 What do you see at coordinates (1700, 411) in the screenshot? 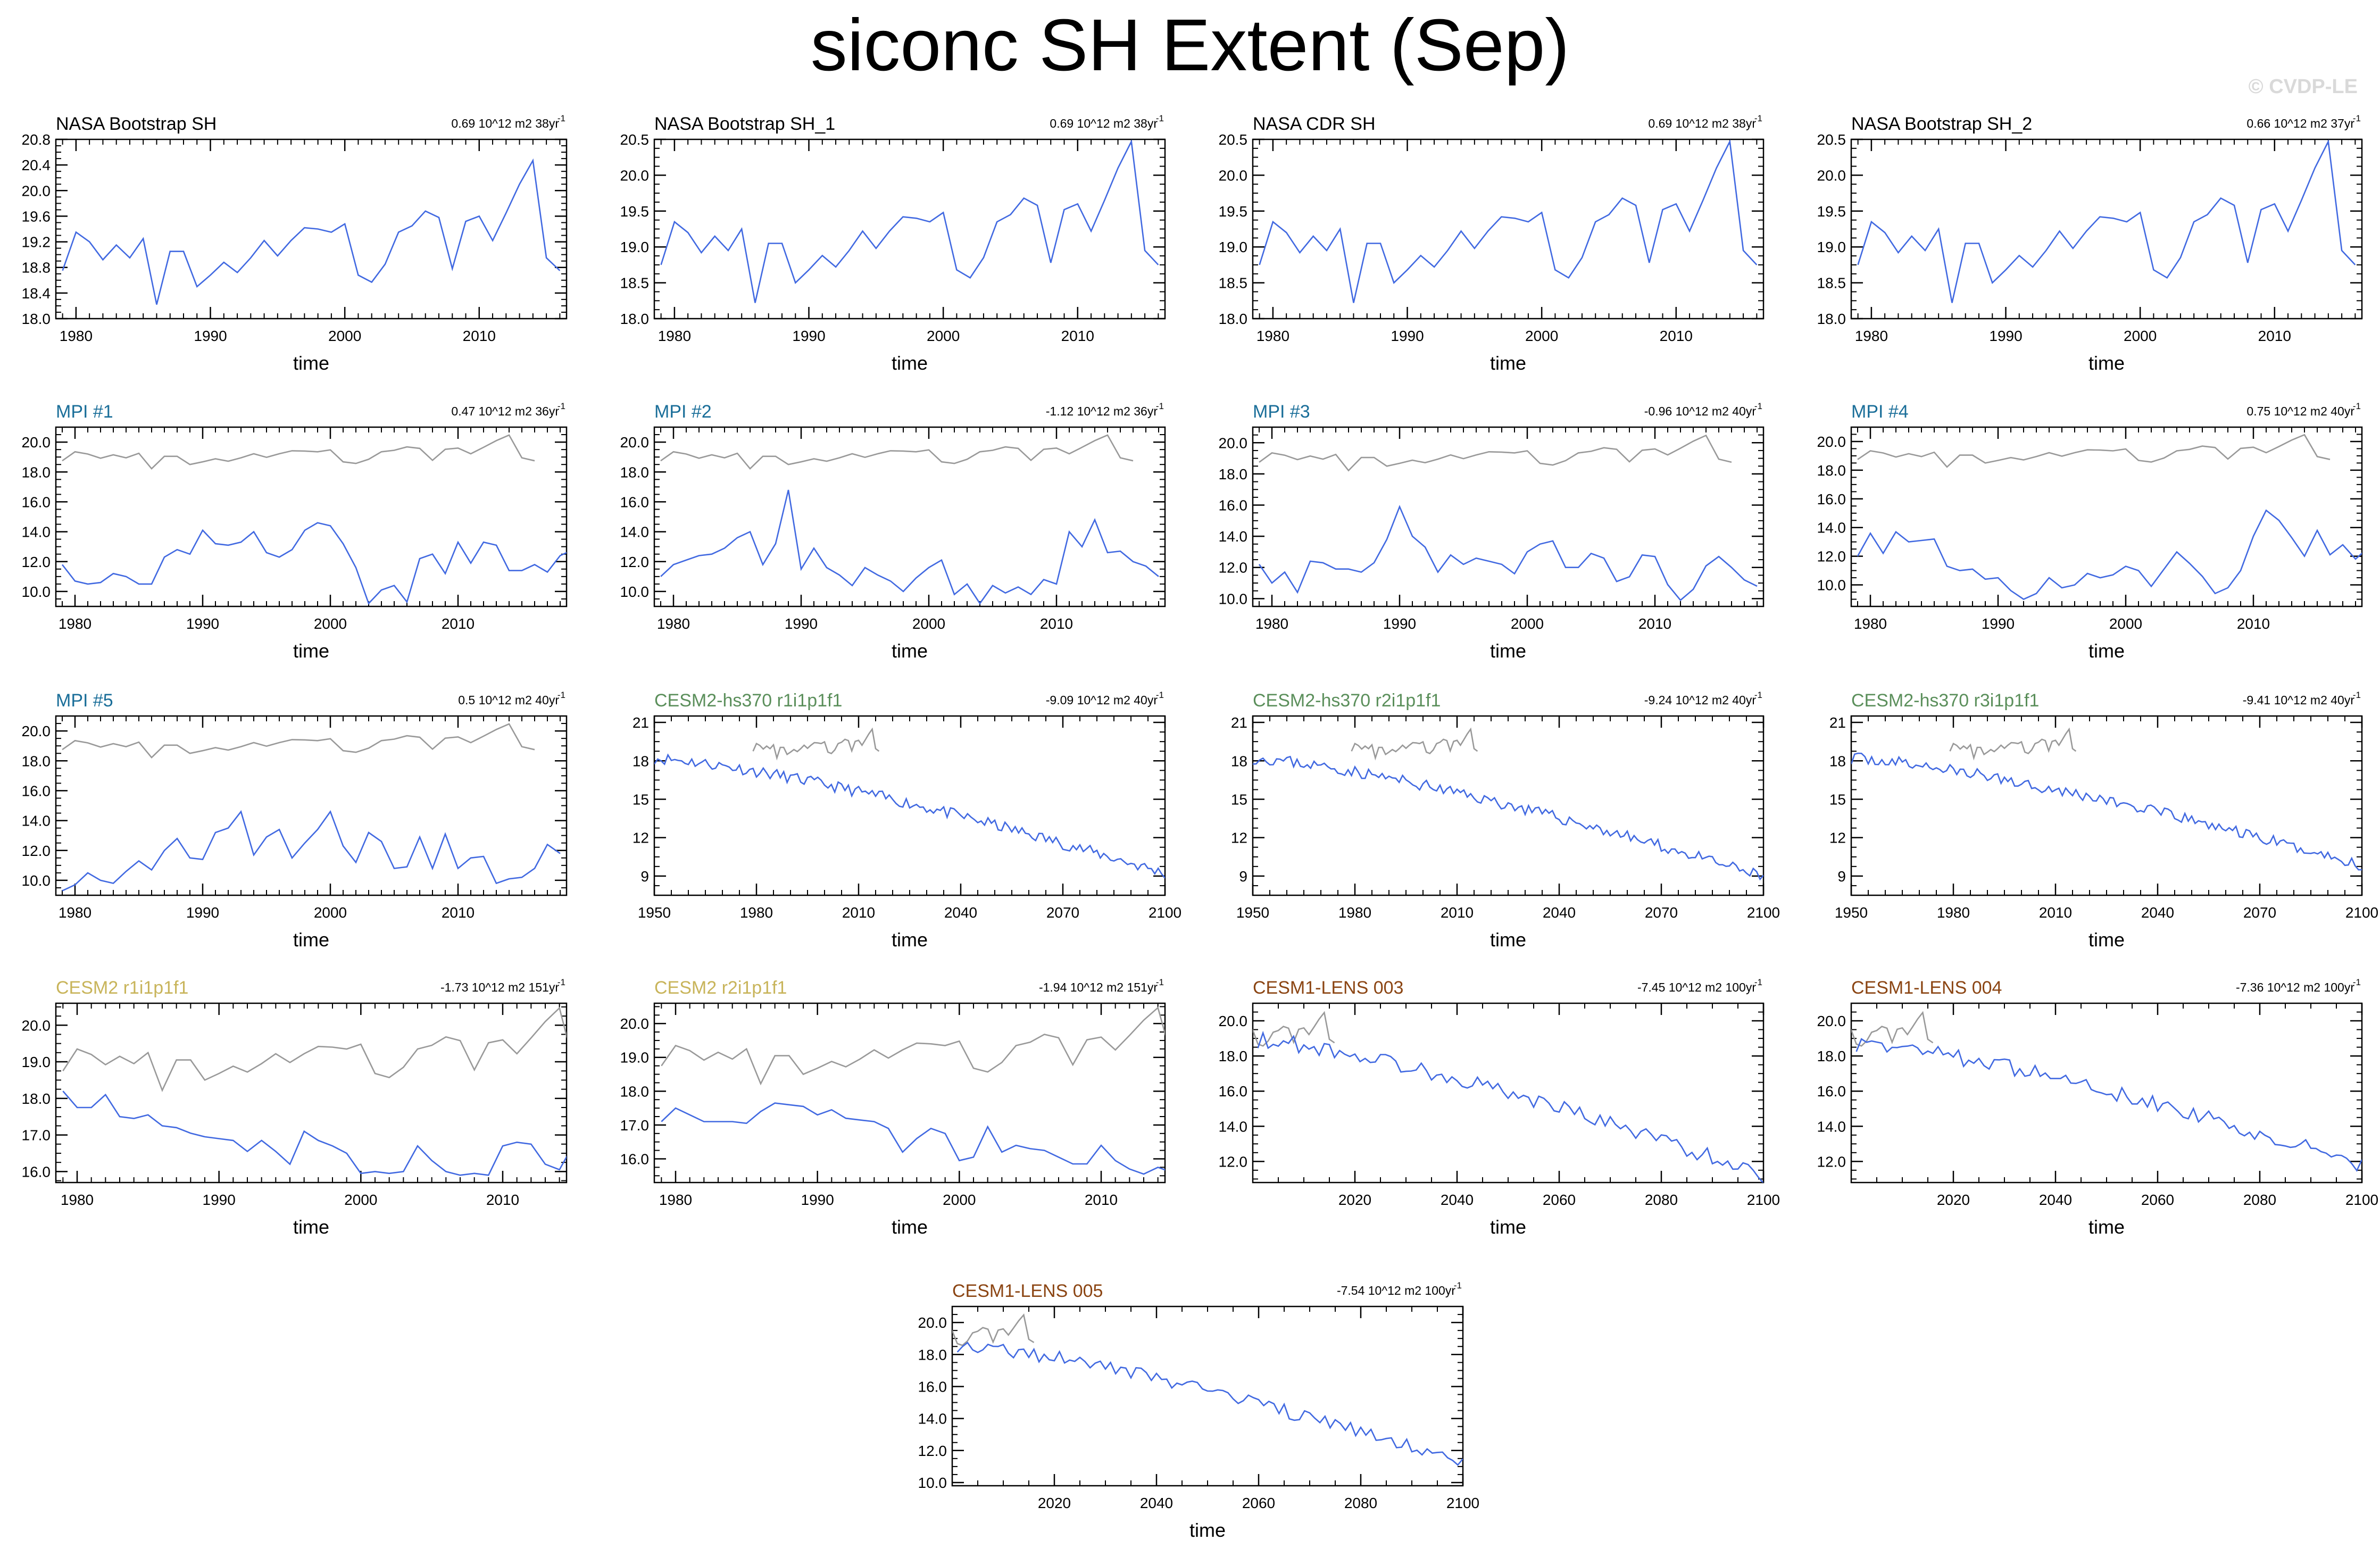
I see `trend-label: -0.96 10^12 m2 40yr` at bounding box center [1700, 411].